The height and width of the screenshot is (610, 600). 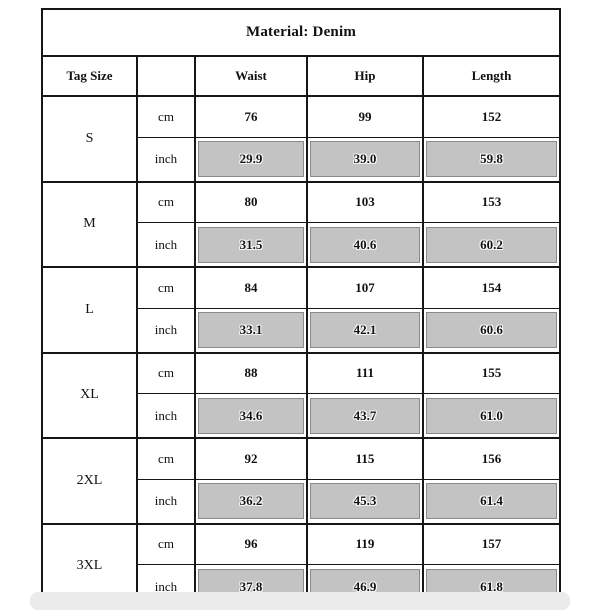 I want to click on value-2xl-waist-inch-cell: 36.2, so click(x=251, y=501).